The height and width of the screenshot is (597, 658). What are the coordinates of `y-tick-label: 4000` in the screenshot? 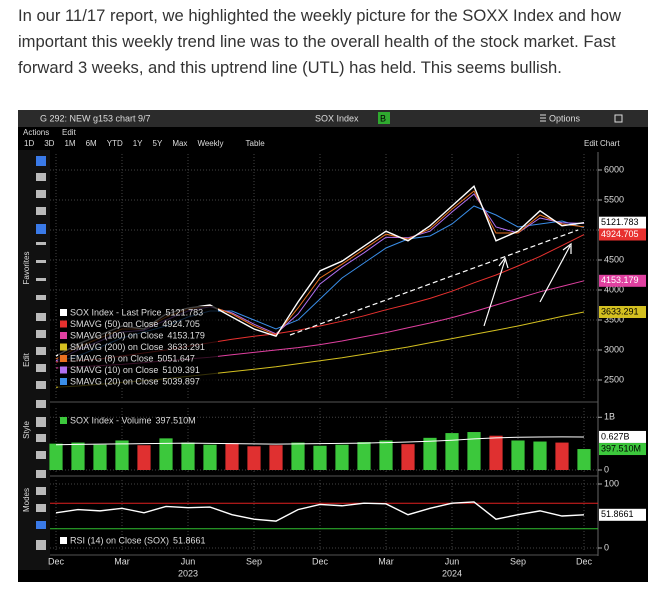 It's located at (614, 289).